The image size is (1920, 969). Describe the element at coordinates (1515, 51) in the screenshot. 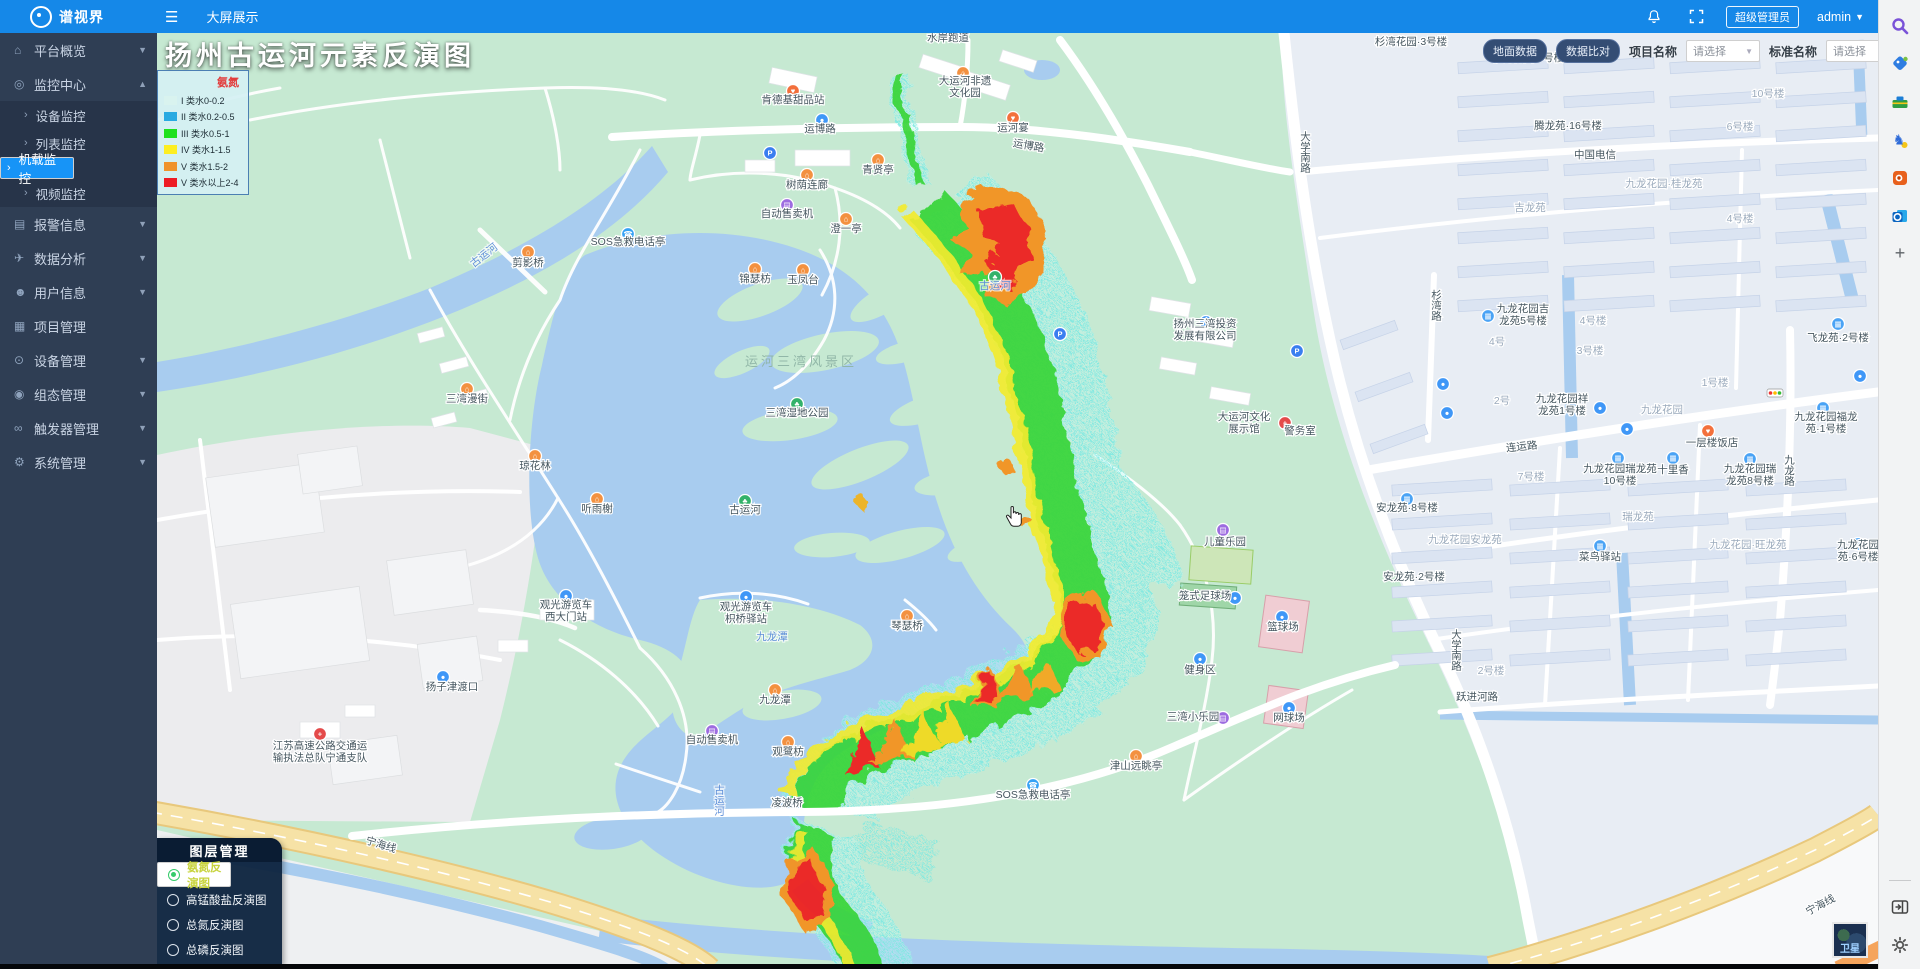

I see `ground-data-button: 地面数据` at that location.